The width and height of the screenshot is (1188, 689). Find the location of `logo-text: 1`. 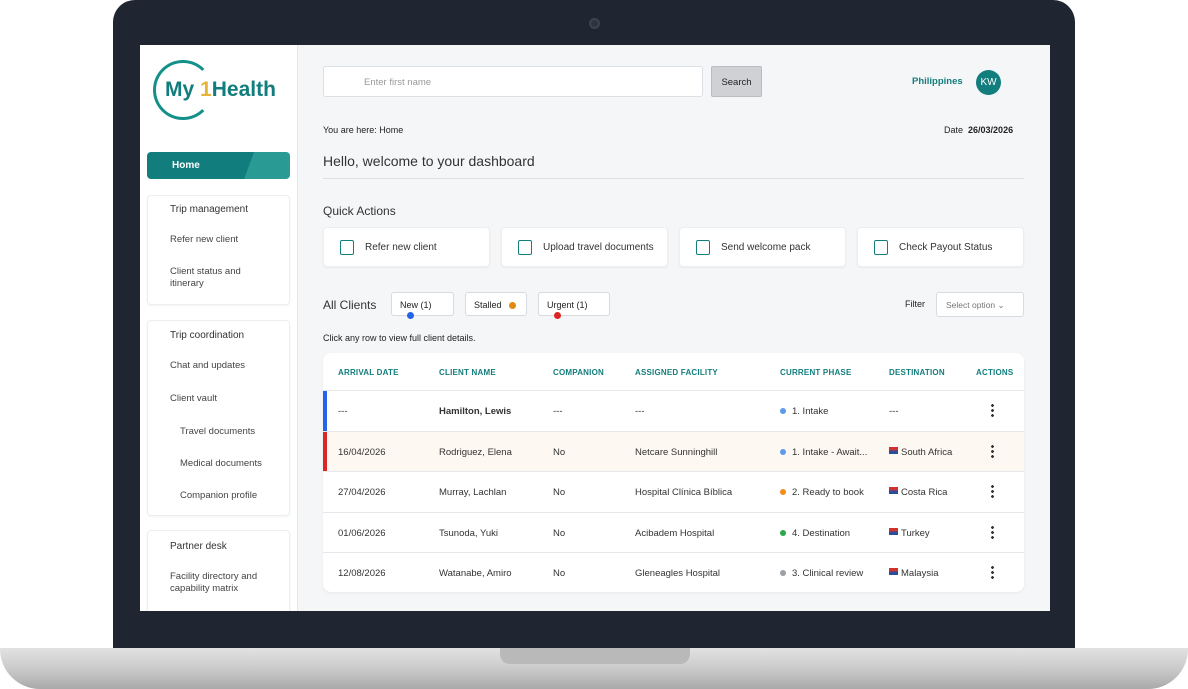

logo-text: 1 is located at coordinates (206, 89).